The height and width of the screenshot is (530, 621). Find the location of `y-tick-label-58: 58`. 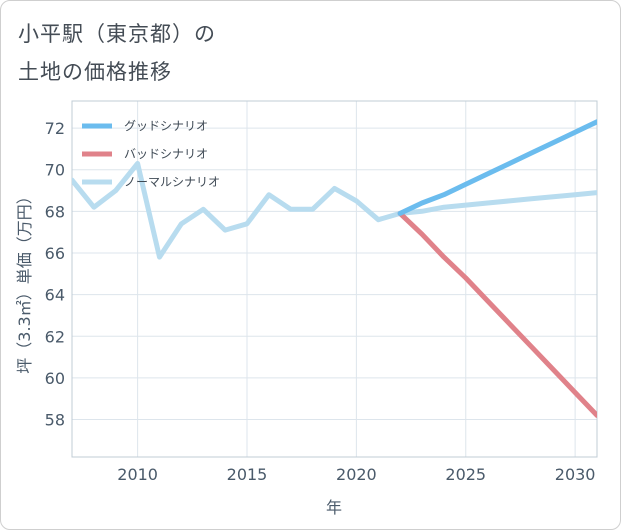

y-tick-label-58: 58 is located at coordinates (55, 420).